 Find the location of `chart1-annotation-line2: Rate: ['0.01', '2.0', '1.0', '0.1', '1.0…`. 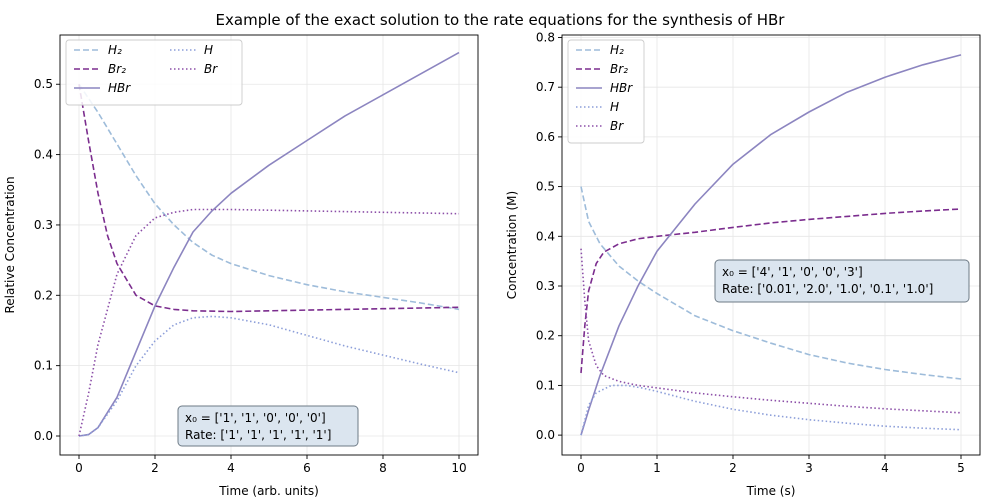

chart1-annotation-line2: Rate: ['0.01', '2.0', '1.0', '0.1', '1.0… is located at coordinates (827, 289).